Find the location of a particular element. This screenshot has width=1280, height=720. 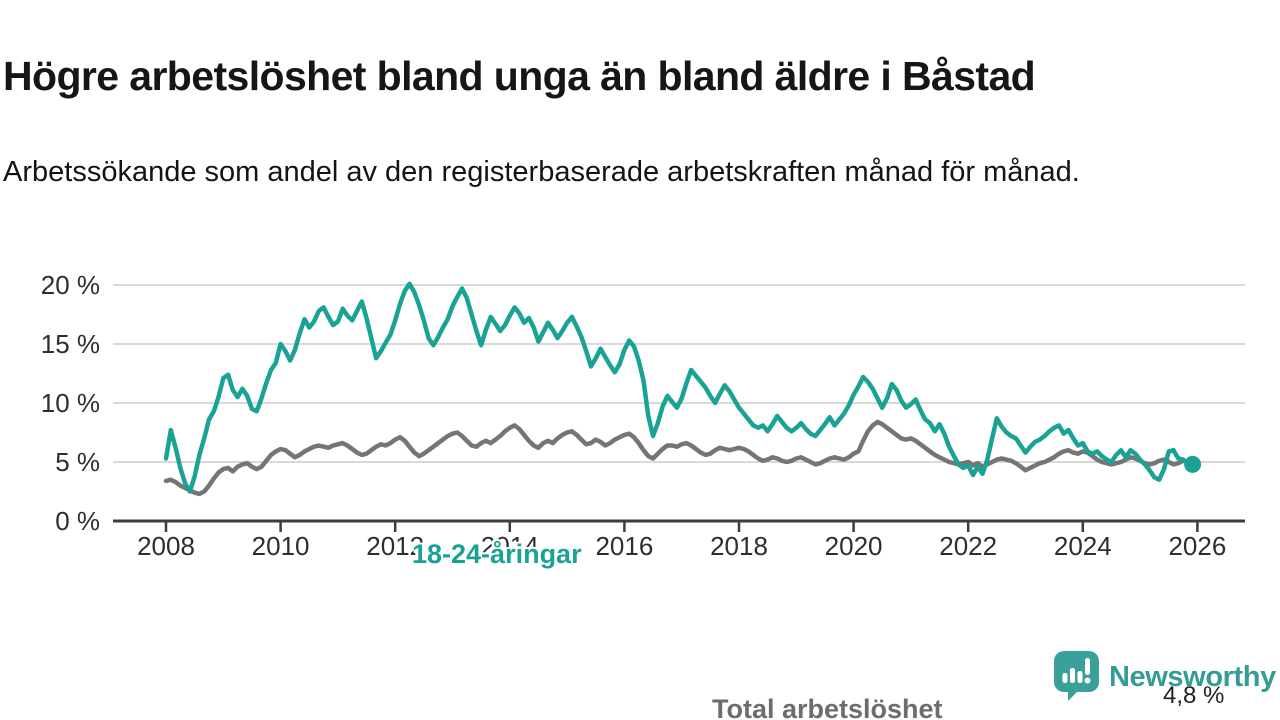

x-axis-tick-label: 2024 is located at coordinates (1083, 546).